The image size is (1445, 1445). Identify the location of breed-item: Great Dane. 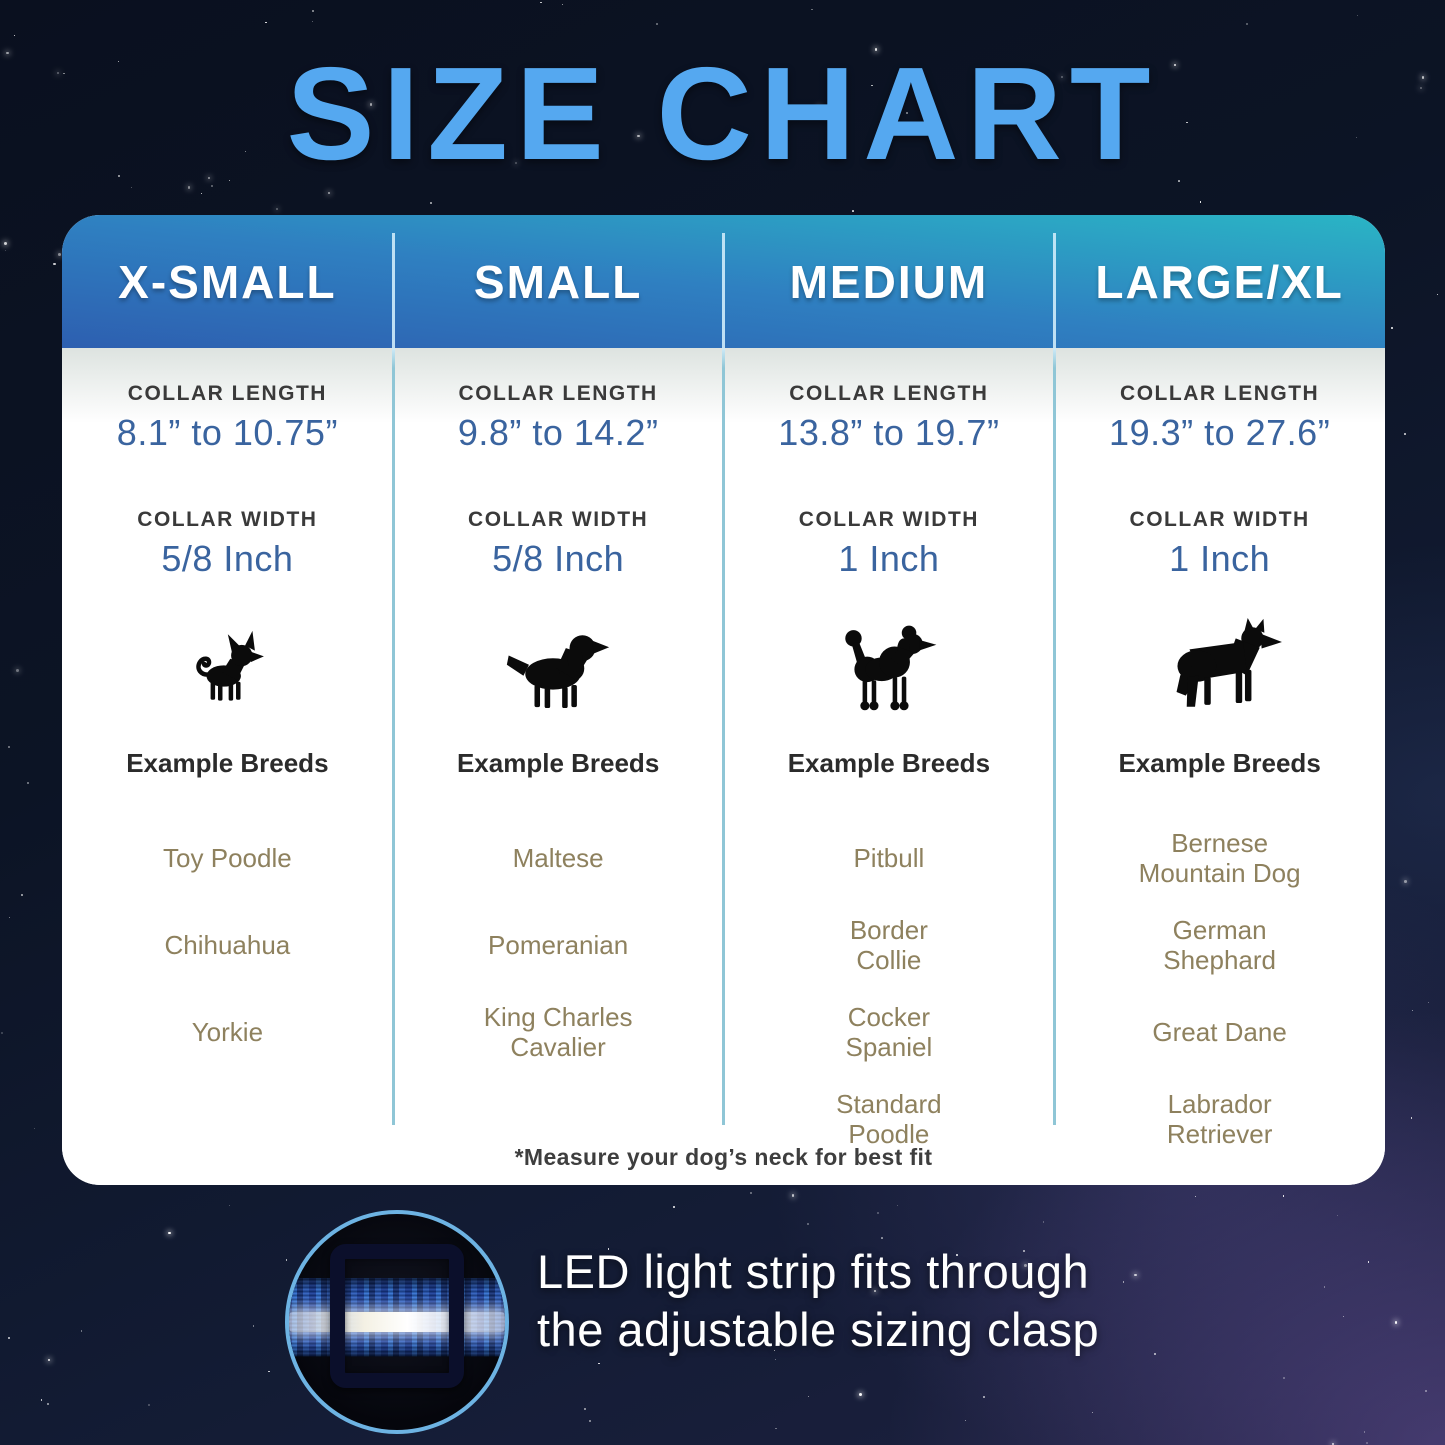
(1219, 1031).